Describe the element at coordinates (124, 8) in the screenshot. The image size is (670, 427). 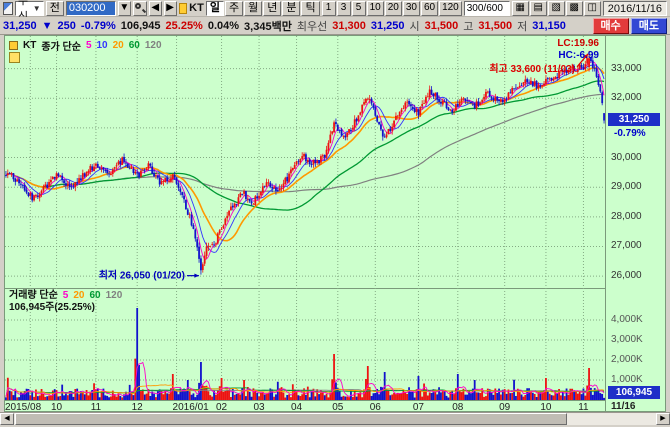
I see `code-dropdown-button: ▼` at that location.